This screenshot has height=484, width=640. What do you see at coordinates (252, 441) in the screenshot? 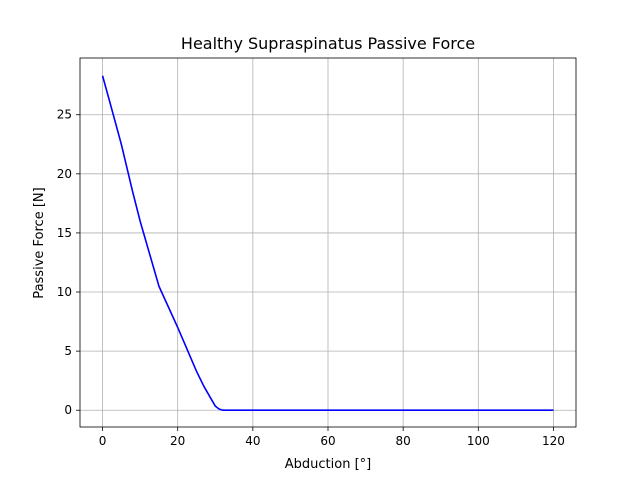
I see `x-tick-label: 40` at bounding box center [252, 441].